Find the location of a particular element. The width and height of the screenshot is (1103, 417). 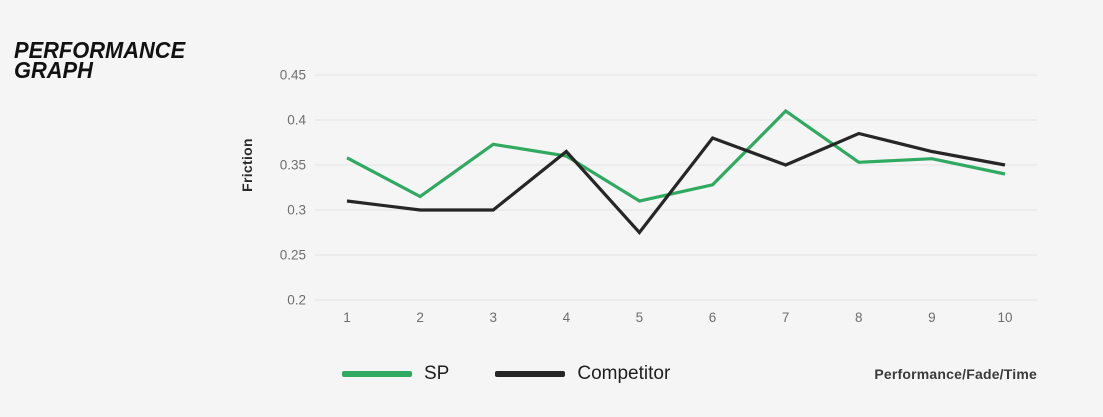

page-title-line1: PERFORMANCE is located at coordinates (100, 50).